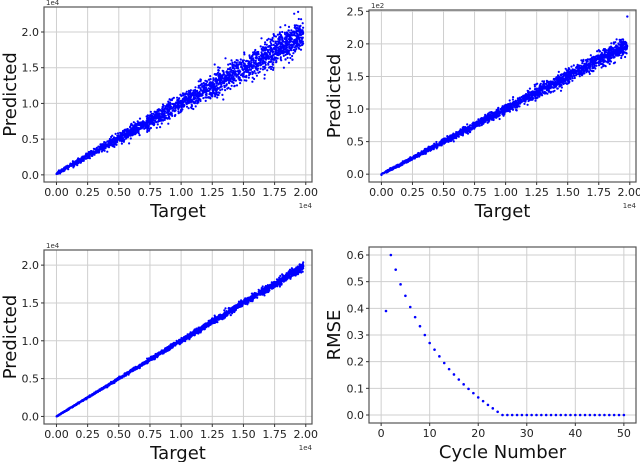  Describe the element at coordinates (358, 335) in the screenshot. I see `y-tick-labels: 0.00.10.20.30.40.50.6` at that location.